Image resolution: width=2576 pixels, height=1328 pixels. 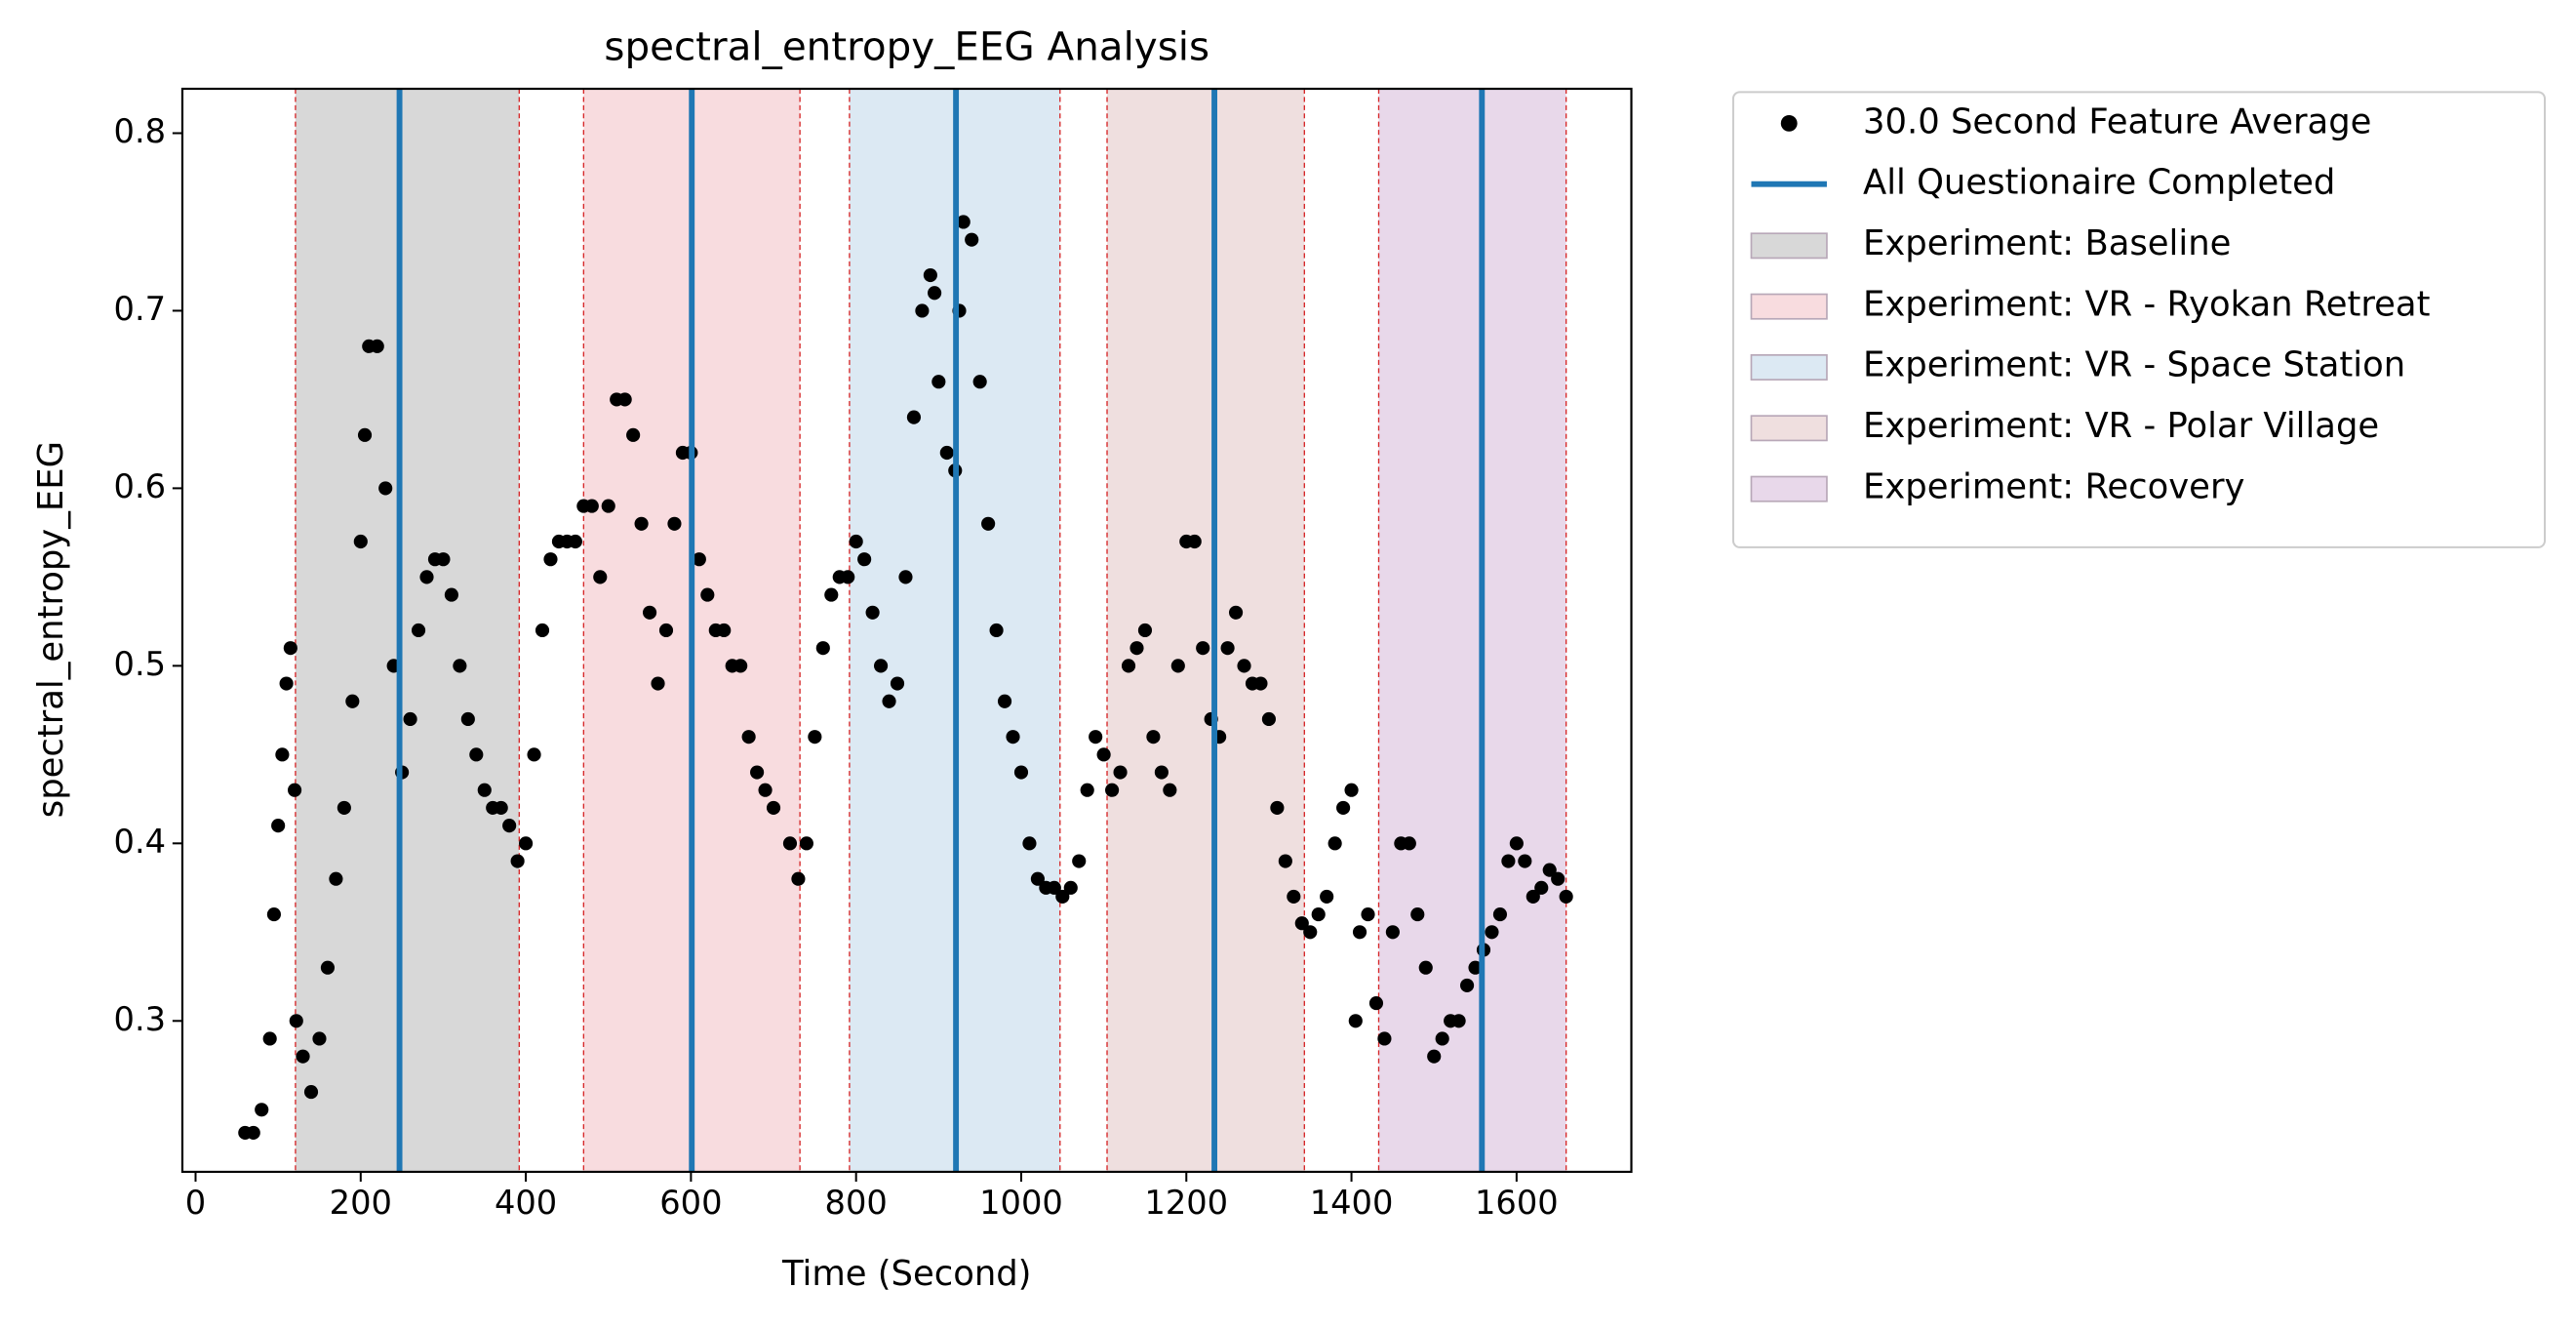 I want to click on y-tick-label: 0.6, so click(x=140, y=486).